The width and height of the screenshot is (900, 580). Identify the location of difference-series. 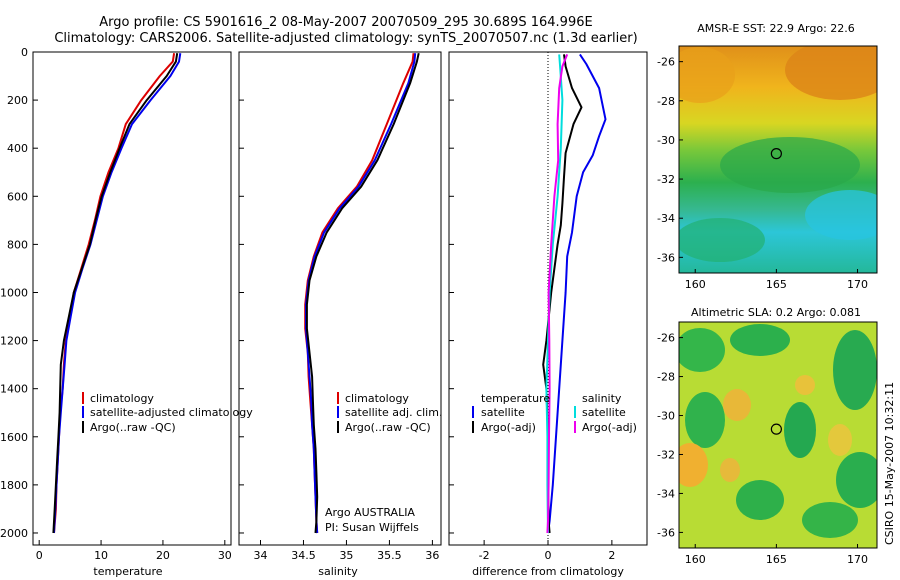
(574, 293).